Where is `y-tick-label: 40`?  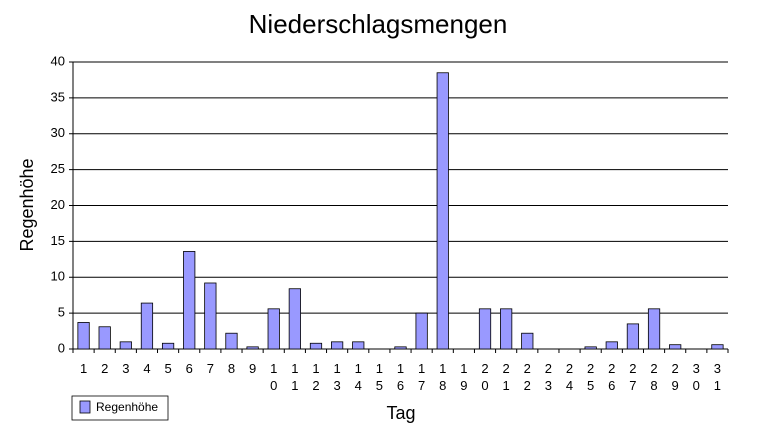
y-tick-label: 40 is located at coordinates (58, 60).